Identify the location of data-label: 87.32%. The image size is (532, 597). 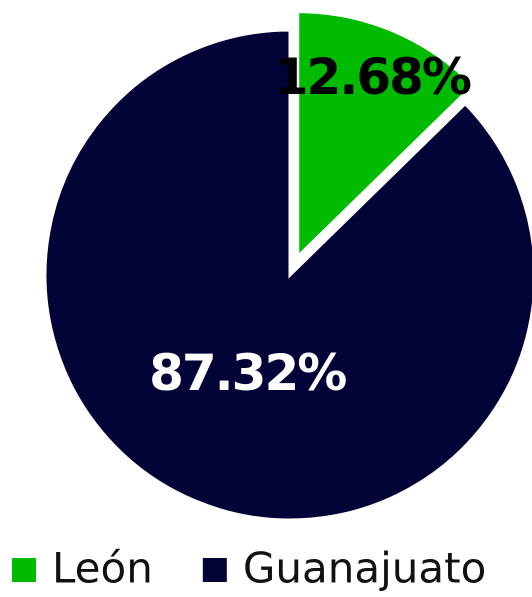
(247, 373).